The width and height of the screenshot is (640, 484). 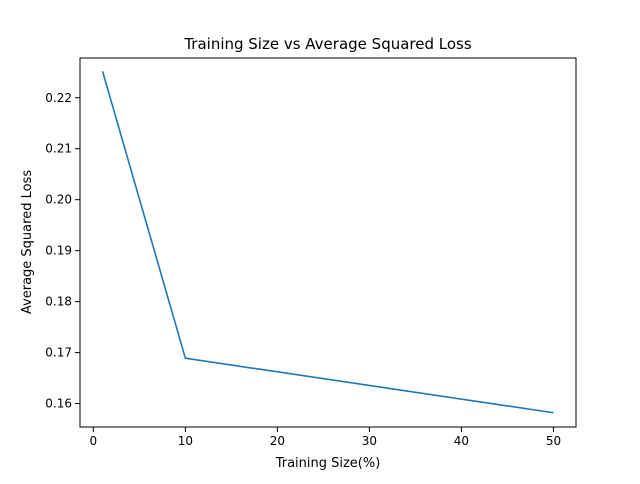 What do you see at coordinates (553, 441) in the screenshot?
I see `x-tick-label: 50` at bounding box center [553, 441].